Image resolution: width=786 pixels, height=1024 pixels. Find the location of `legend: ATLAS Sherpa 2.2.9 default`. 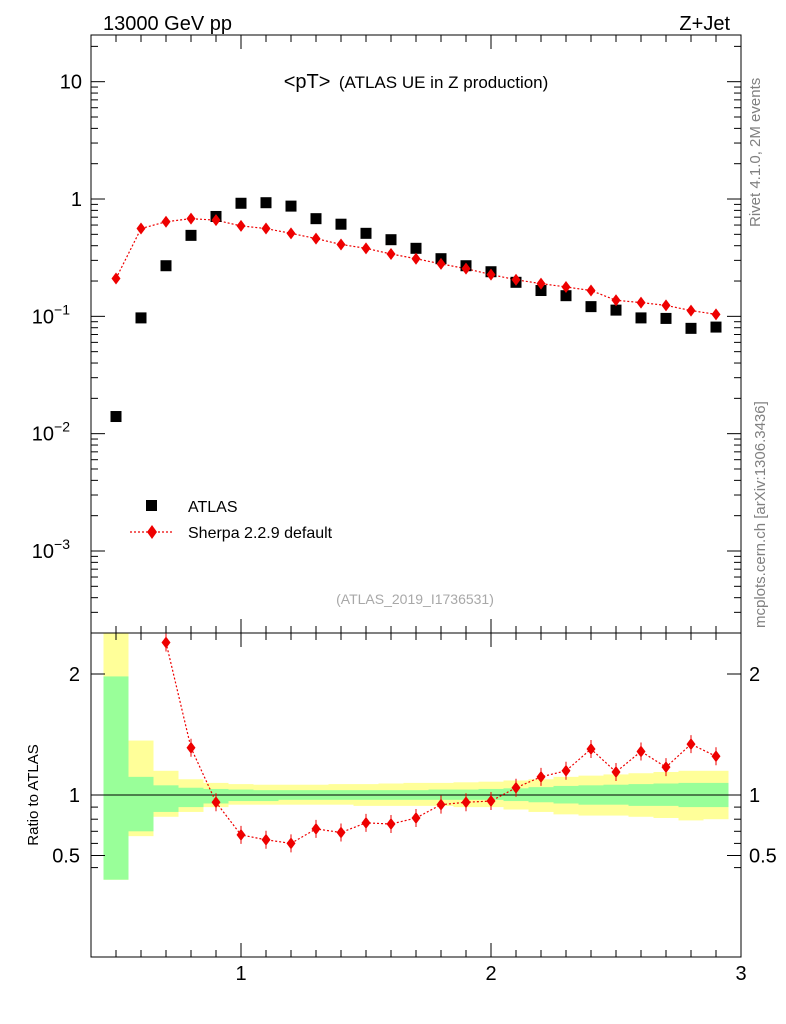

legend: ATLAS Sherpa 2.2.9 default is located at coordinates (231, 520).